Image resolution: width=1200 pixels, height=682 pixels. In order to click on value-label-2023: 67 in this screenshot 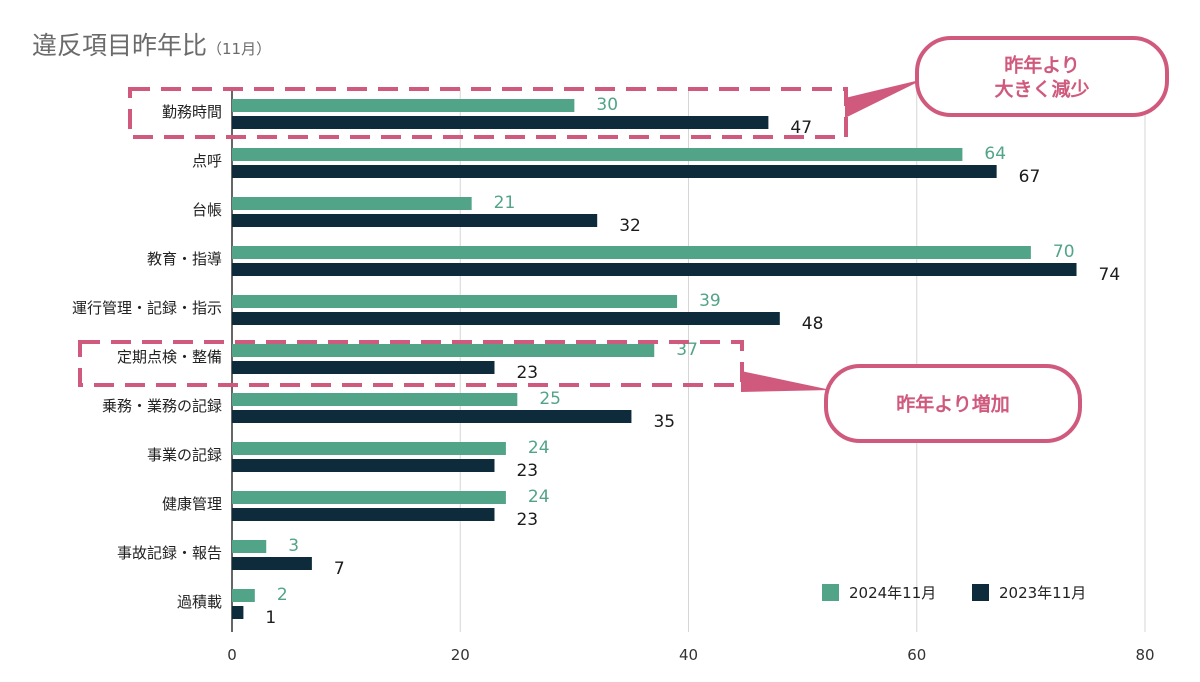, I will do `click(1030, 177)`.